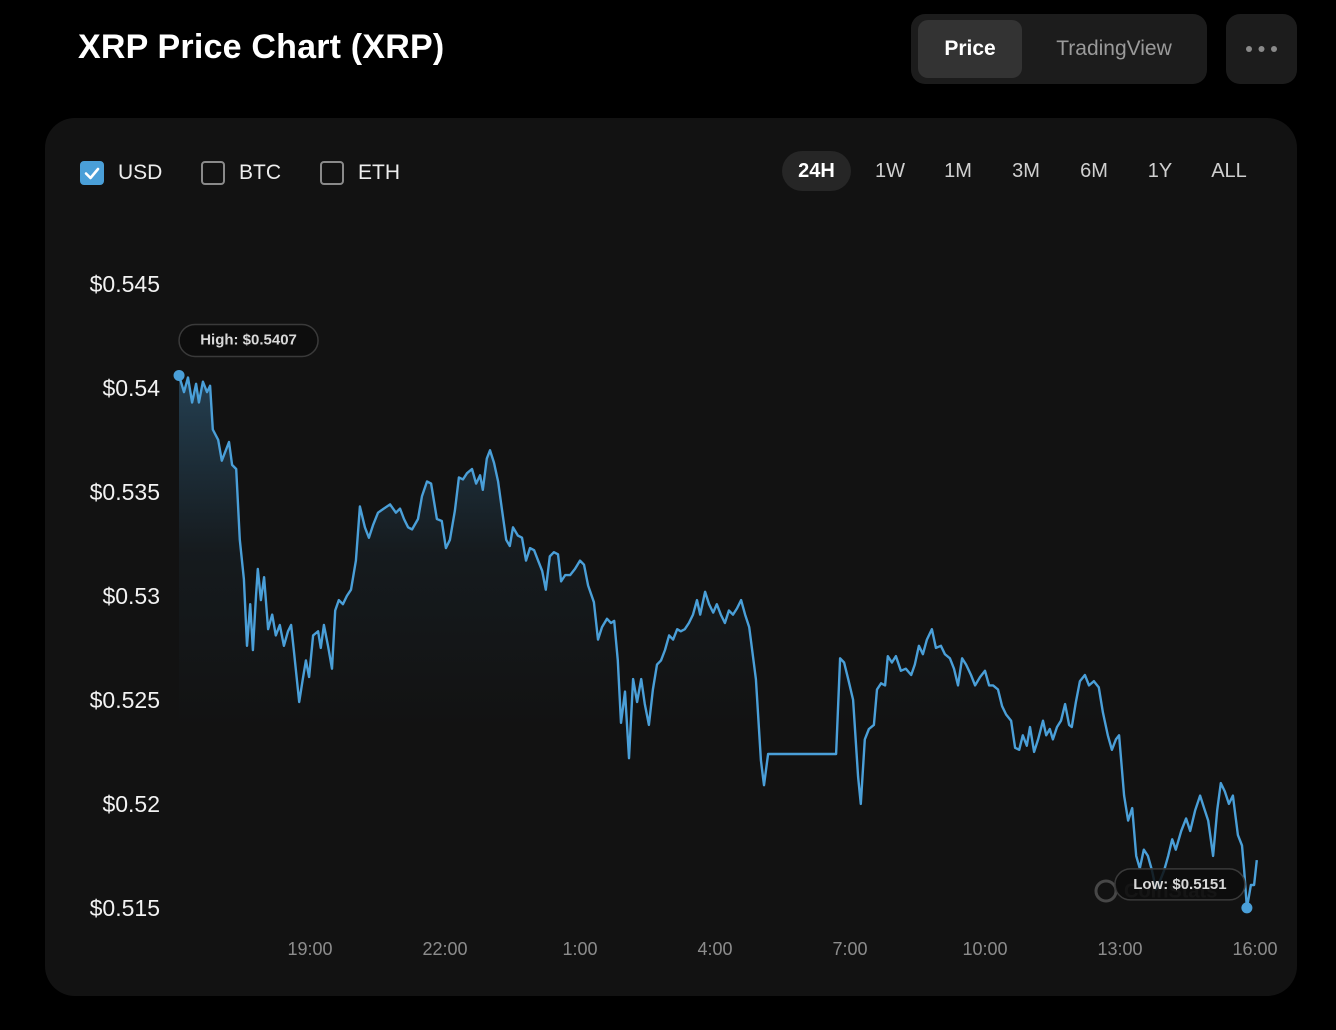 The width and height of the screenshot is (1336, 1030). What do you see at coordinates (579, 949) in the screenshot?
I see `x-tick-label: 1:00` at bounding box center [579, 949].